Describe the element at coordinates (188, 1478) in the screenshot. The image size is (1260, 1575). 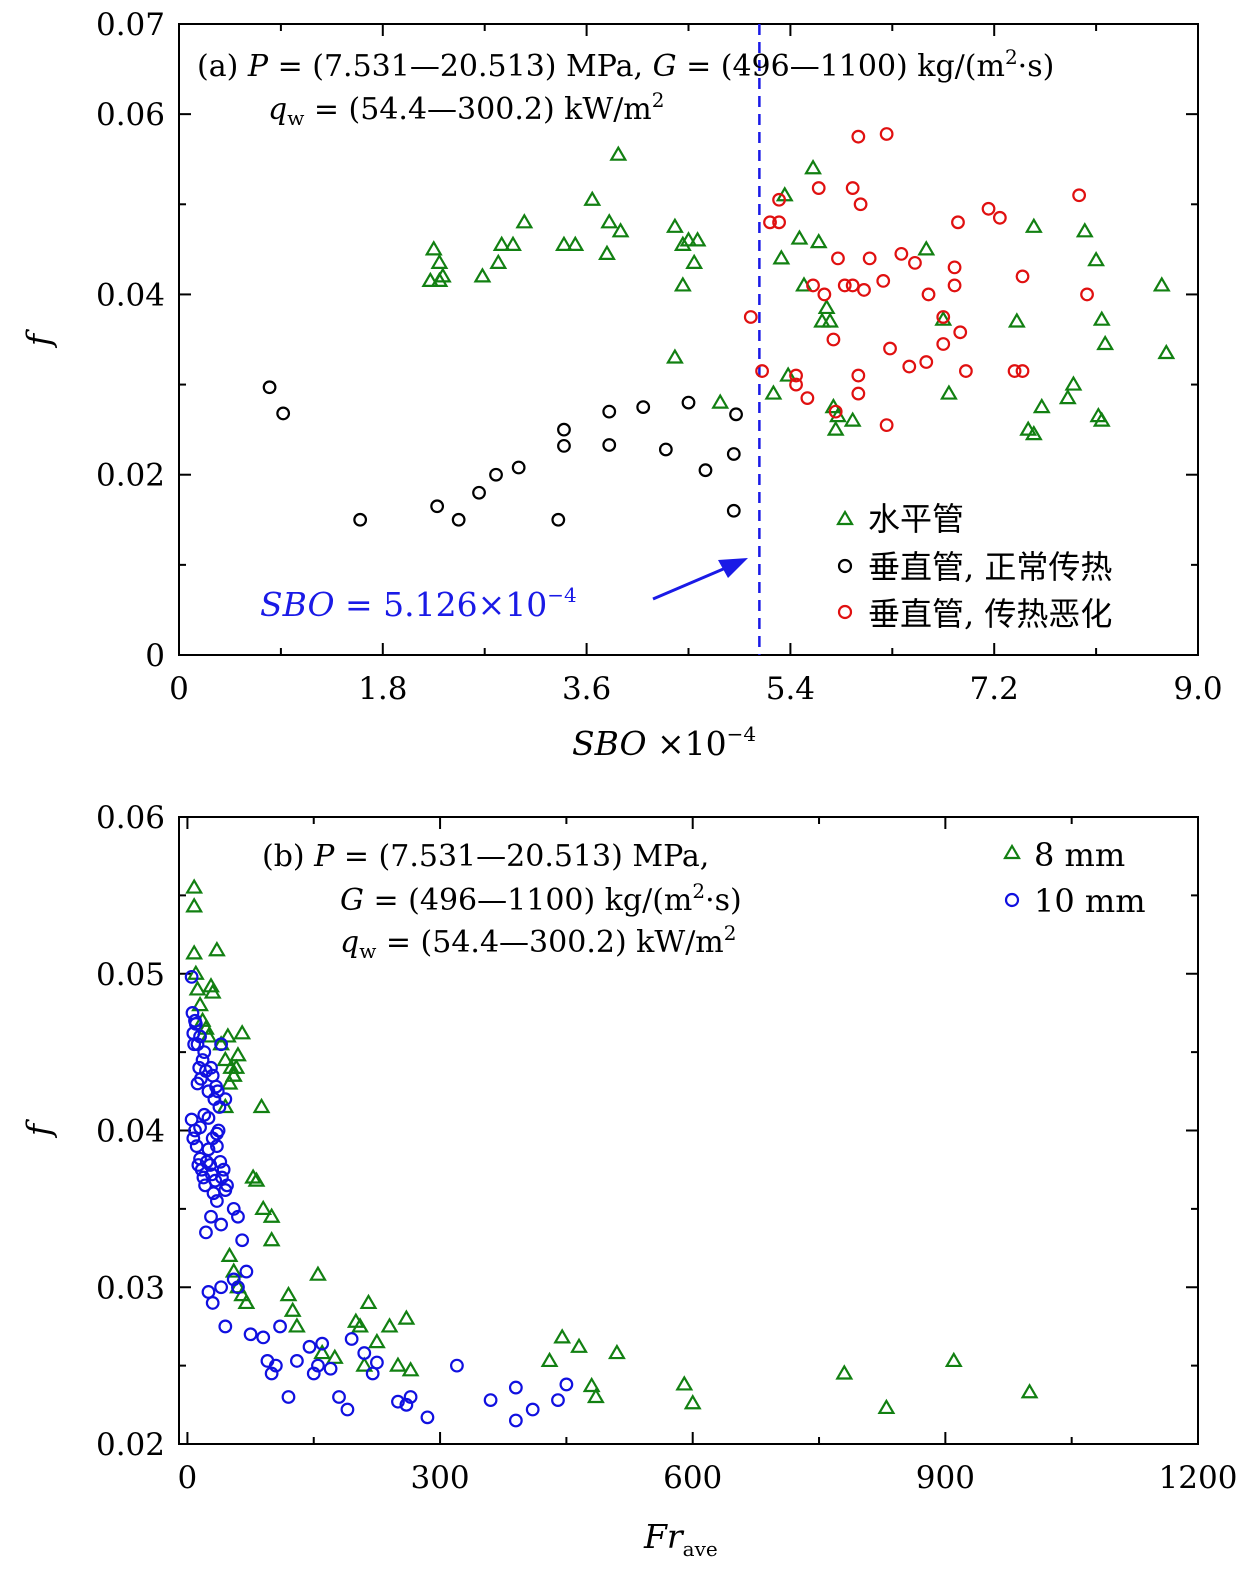
I see `x-tick-label: 0` at that location.